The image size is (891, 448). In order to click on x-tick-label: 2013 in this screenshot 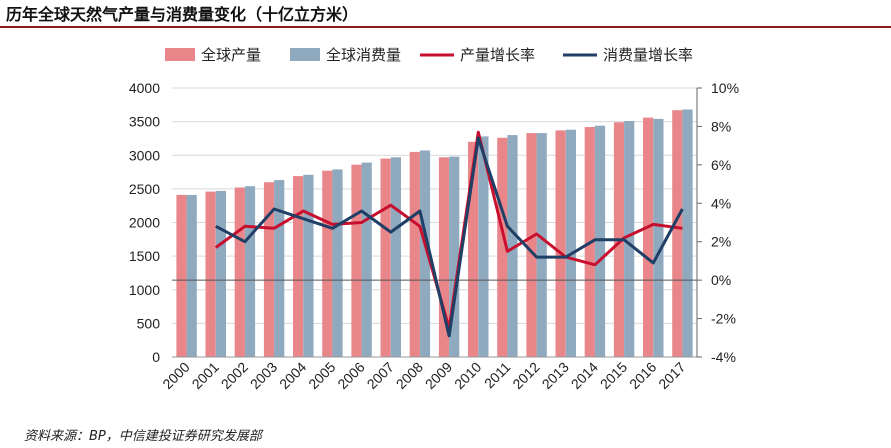, I will do `click(555, 375)`.